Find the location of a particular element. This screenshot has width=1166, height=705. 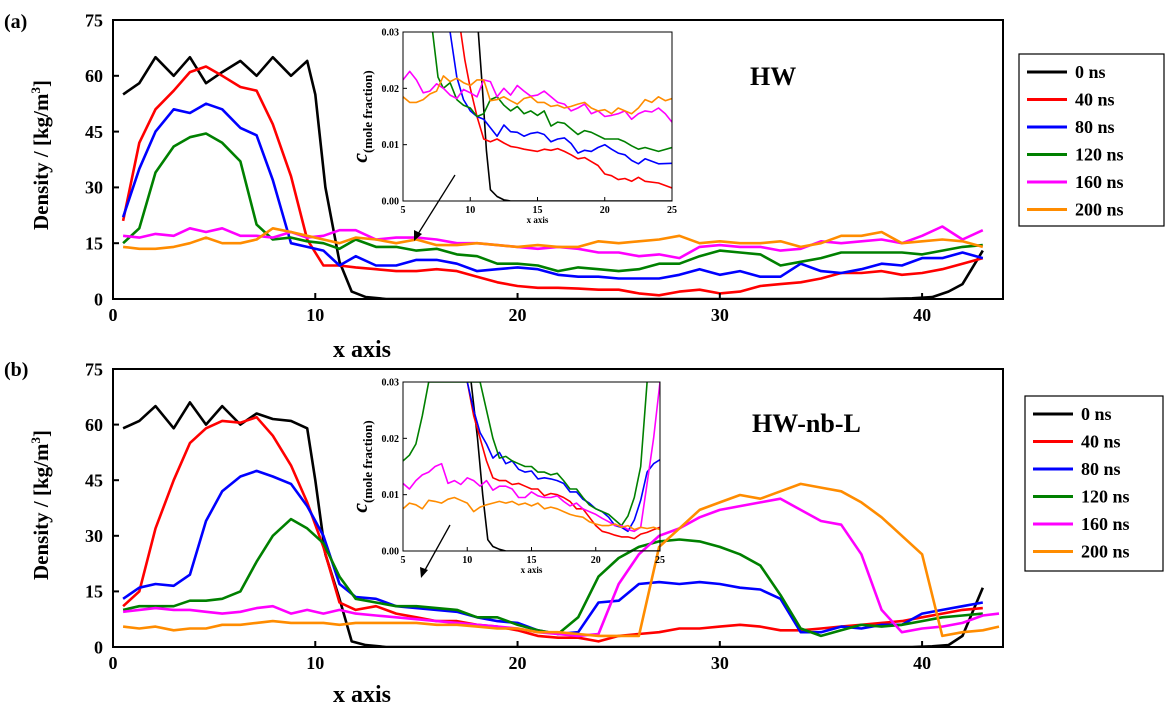

panel-name: HW-nb-L is located at coordinates (806, 423).